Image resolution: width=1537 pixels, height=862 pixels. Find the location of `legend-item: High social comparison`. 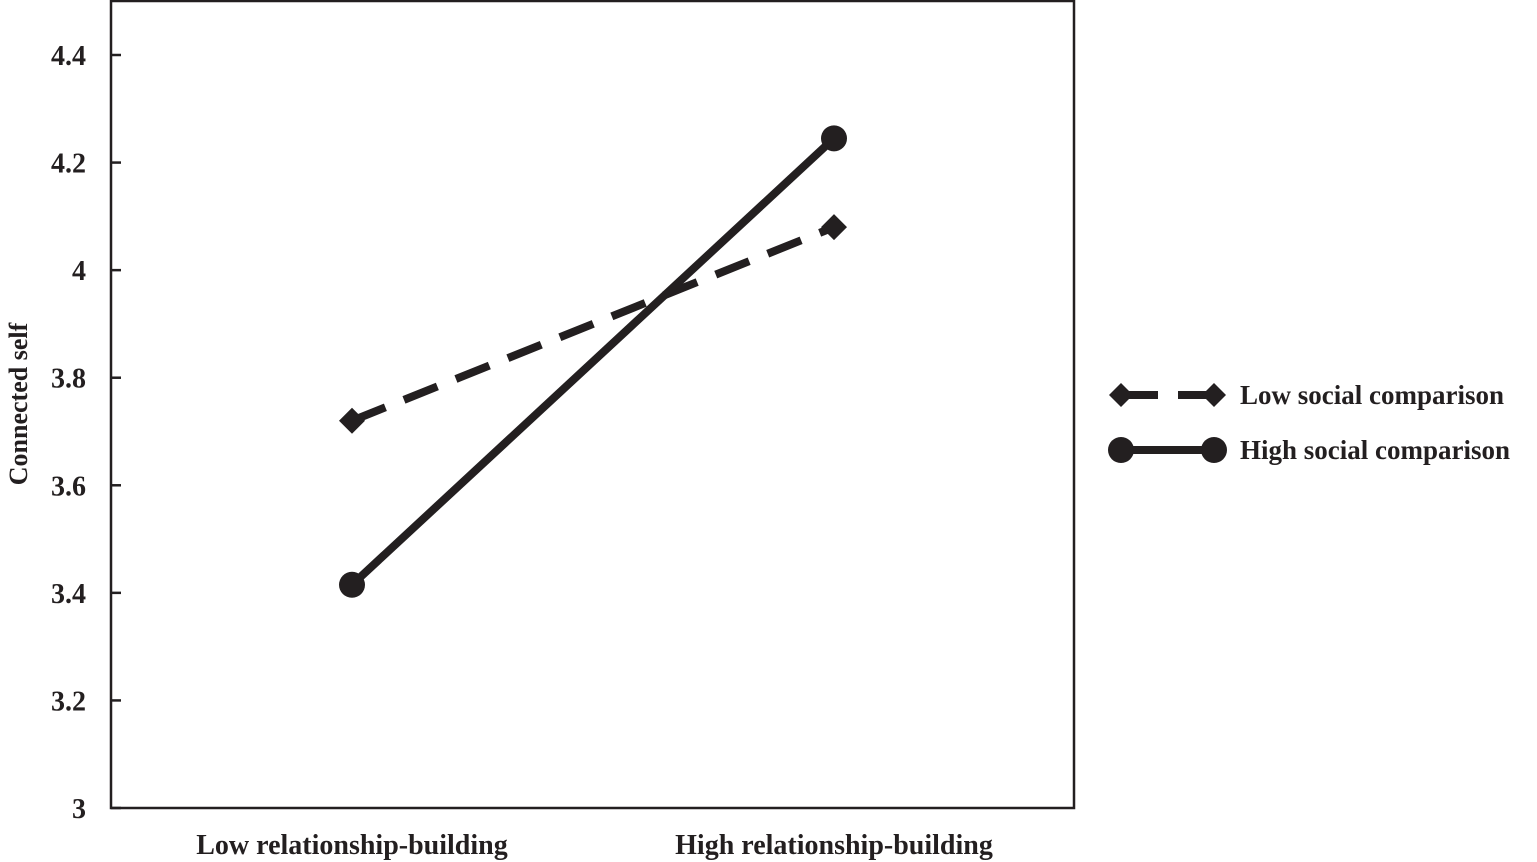

legend-item: High social comparison is located at coordinates (1309, 450).